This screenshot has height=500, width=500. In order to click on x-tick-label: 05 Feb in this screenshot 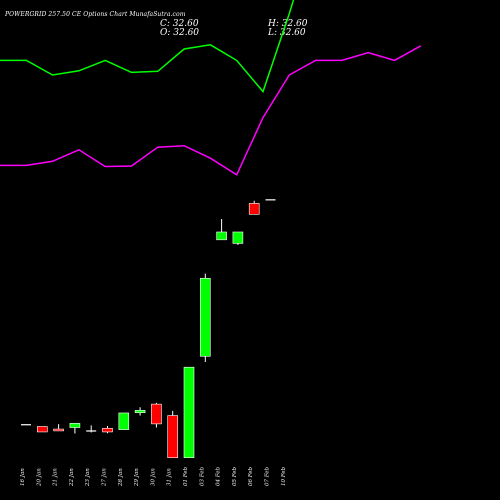, I will do `click(235, 476)`.